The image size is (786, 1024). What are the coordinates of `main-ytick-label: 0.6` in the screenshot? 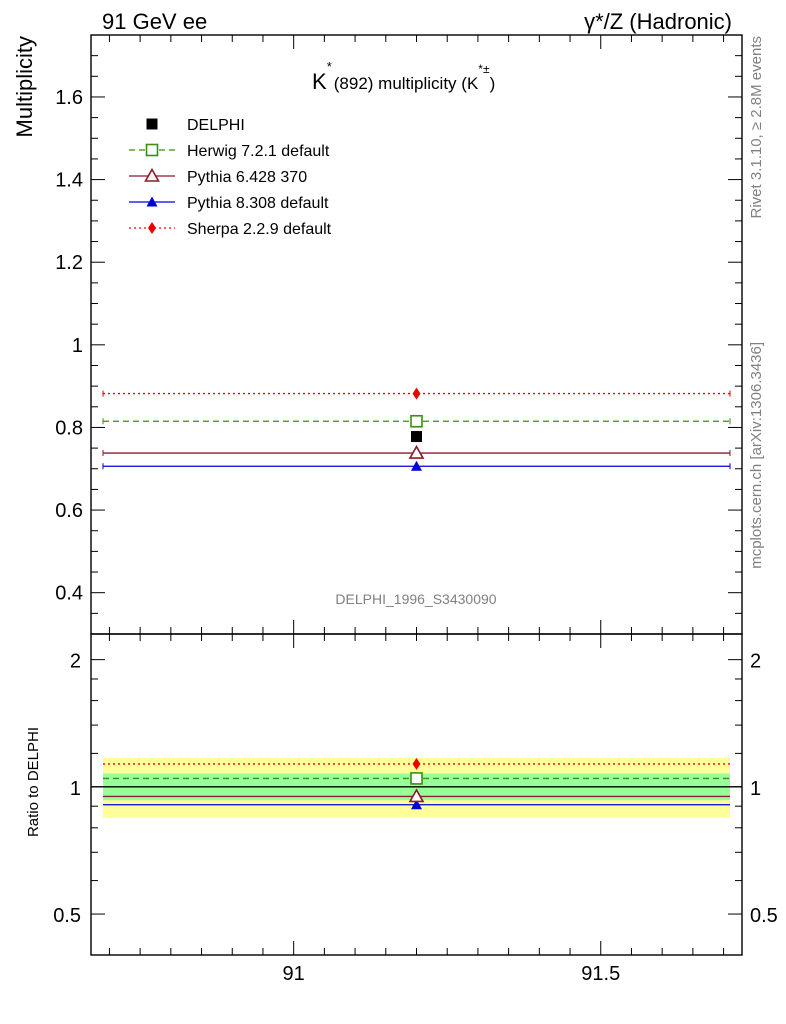 It's located at (69, 511).